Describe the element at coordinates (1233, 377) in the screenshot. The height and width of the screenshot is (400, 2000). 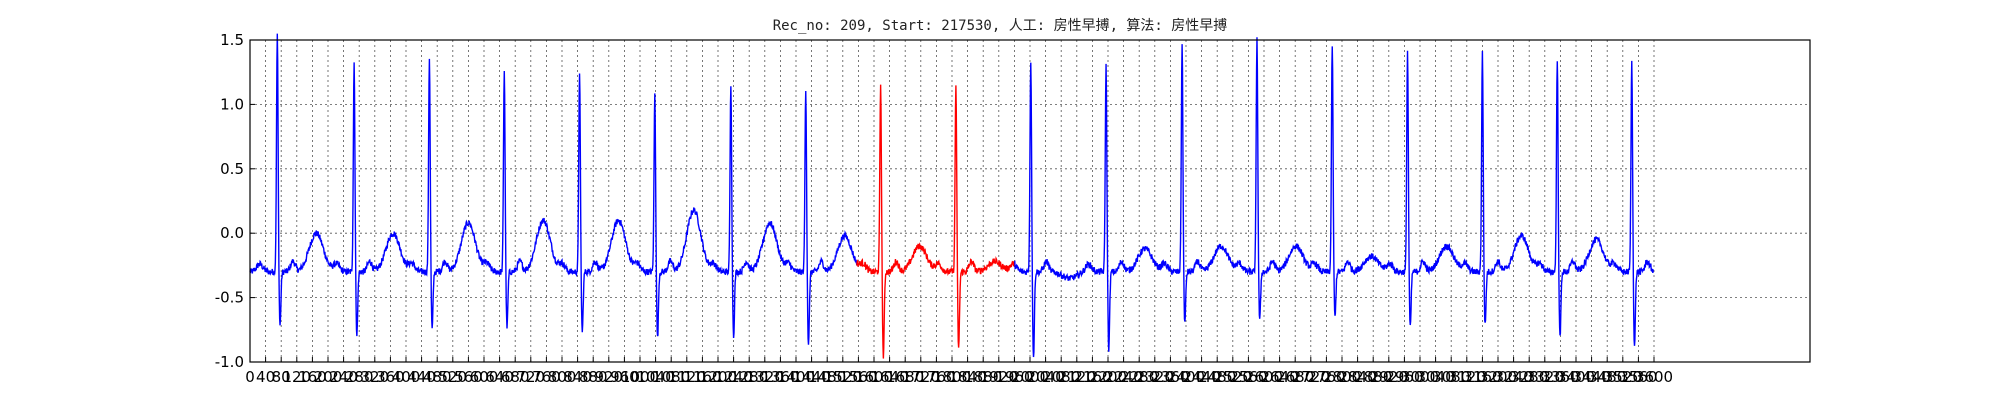
I see `x-tick-label: 2520` at that location.